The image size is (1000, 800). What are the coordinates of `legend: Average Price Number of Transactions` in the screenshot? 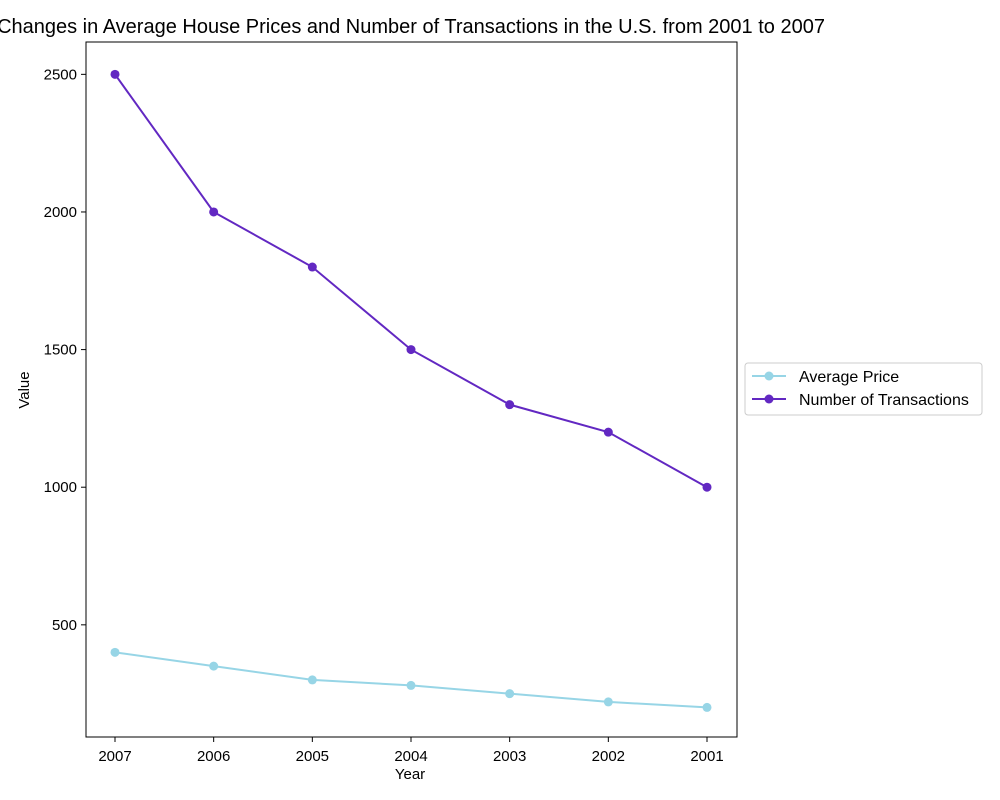 It's located at (863, 389).